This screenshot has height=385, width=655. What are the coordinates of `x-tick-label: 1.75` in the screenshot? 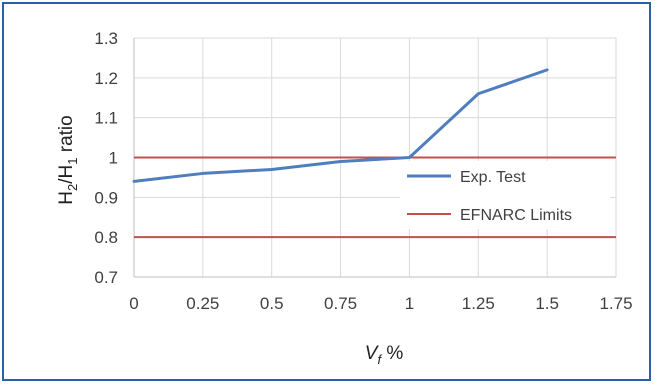 It's located at (615, 303).